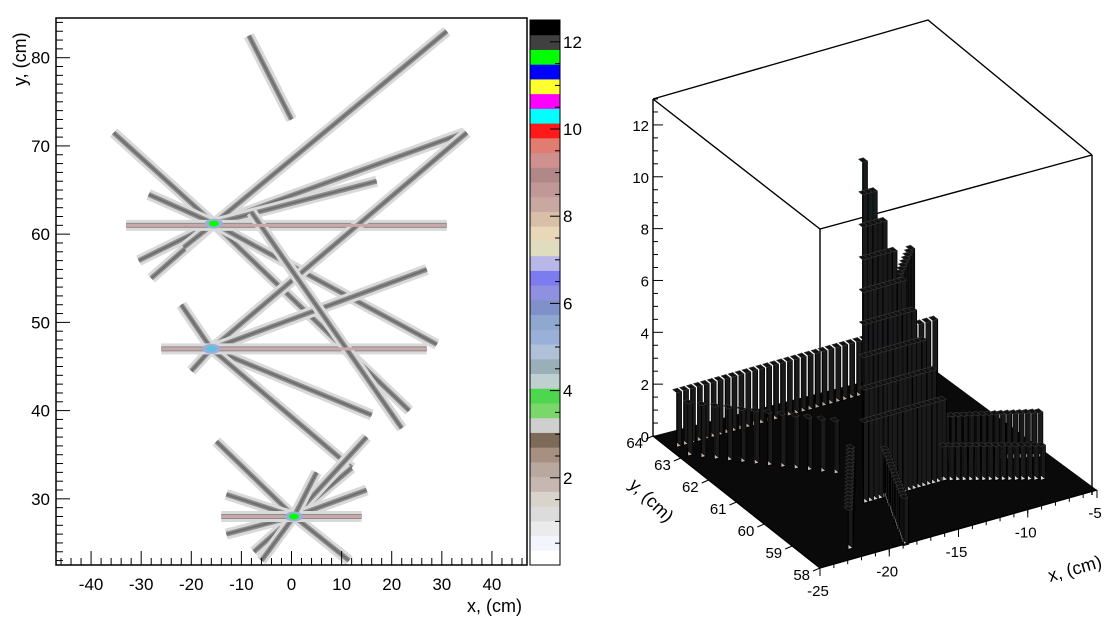 The width and height of the screenshot is (1117, 621). What do you see at coordinates (746, 531) in the screenshot?
I see `lego-y-tick-label: 60` at bounding box center [746, 531].